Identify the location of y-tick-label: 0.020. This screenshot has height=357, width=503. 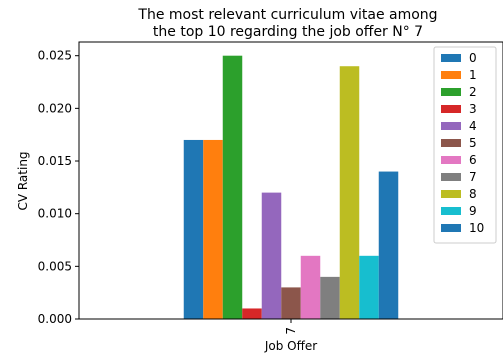
(55, 108).